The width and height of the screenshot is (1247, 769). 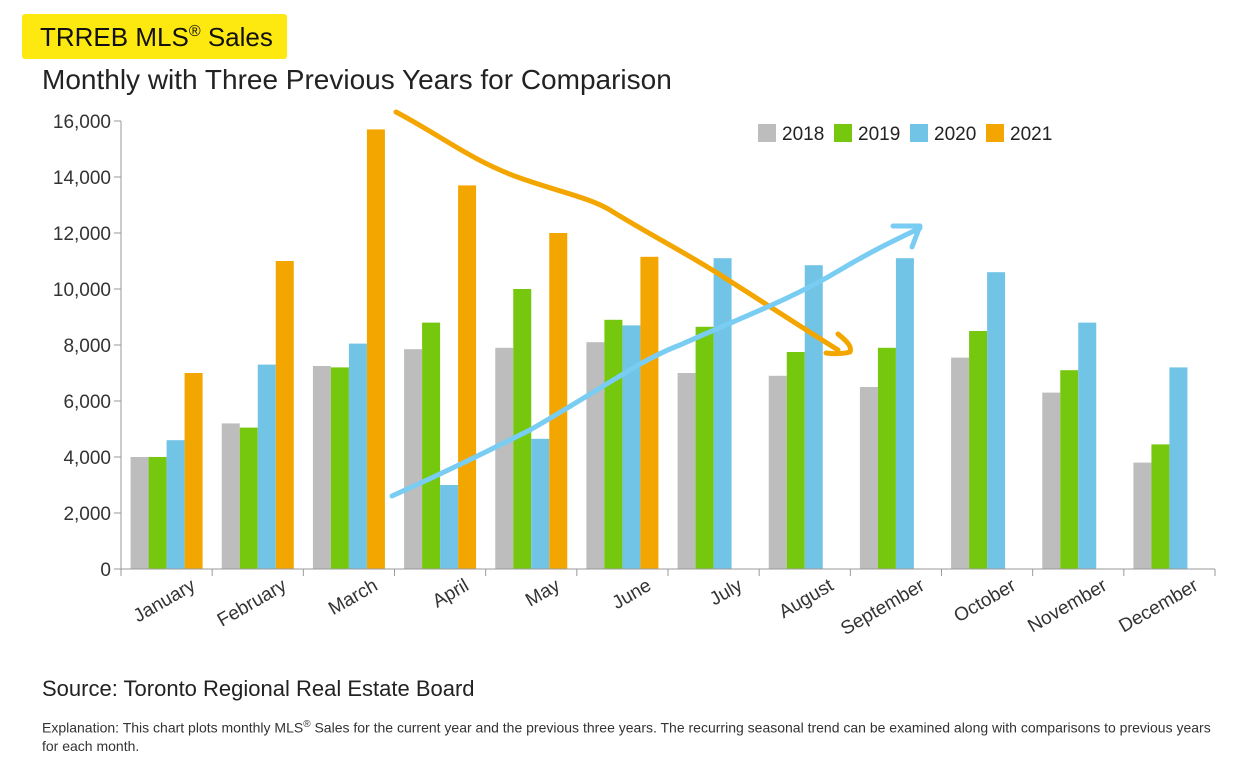 What do you see at coordinates (413, 459) in the screenshot?
I see `bar-2018-april` at bounding box center [413, 459].